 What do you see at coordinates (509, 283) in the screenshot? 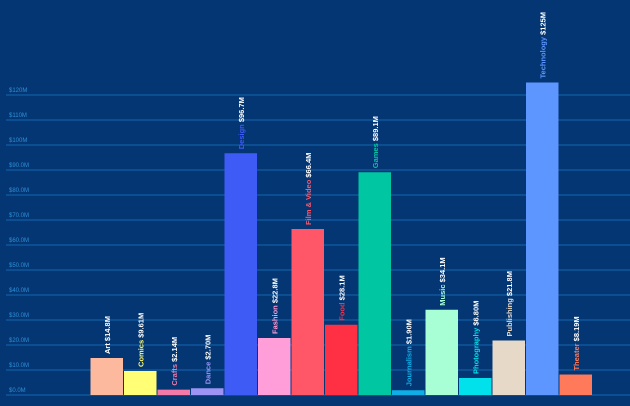
I see `data-label-value: $21.8M` at bounding box center [509, 283].